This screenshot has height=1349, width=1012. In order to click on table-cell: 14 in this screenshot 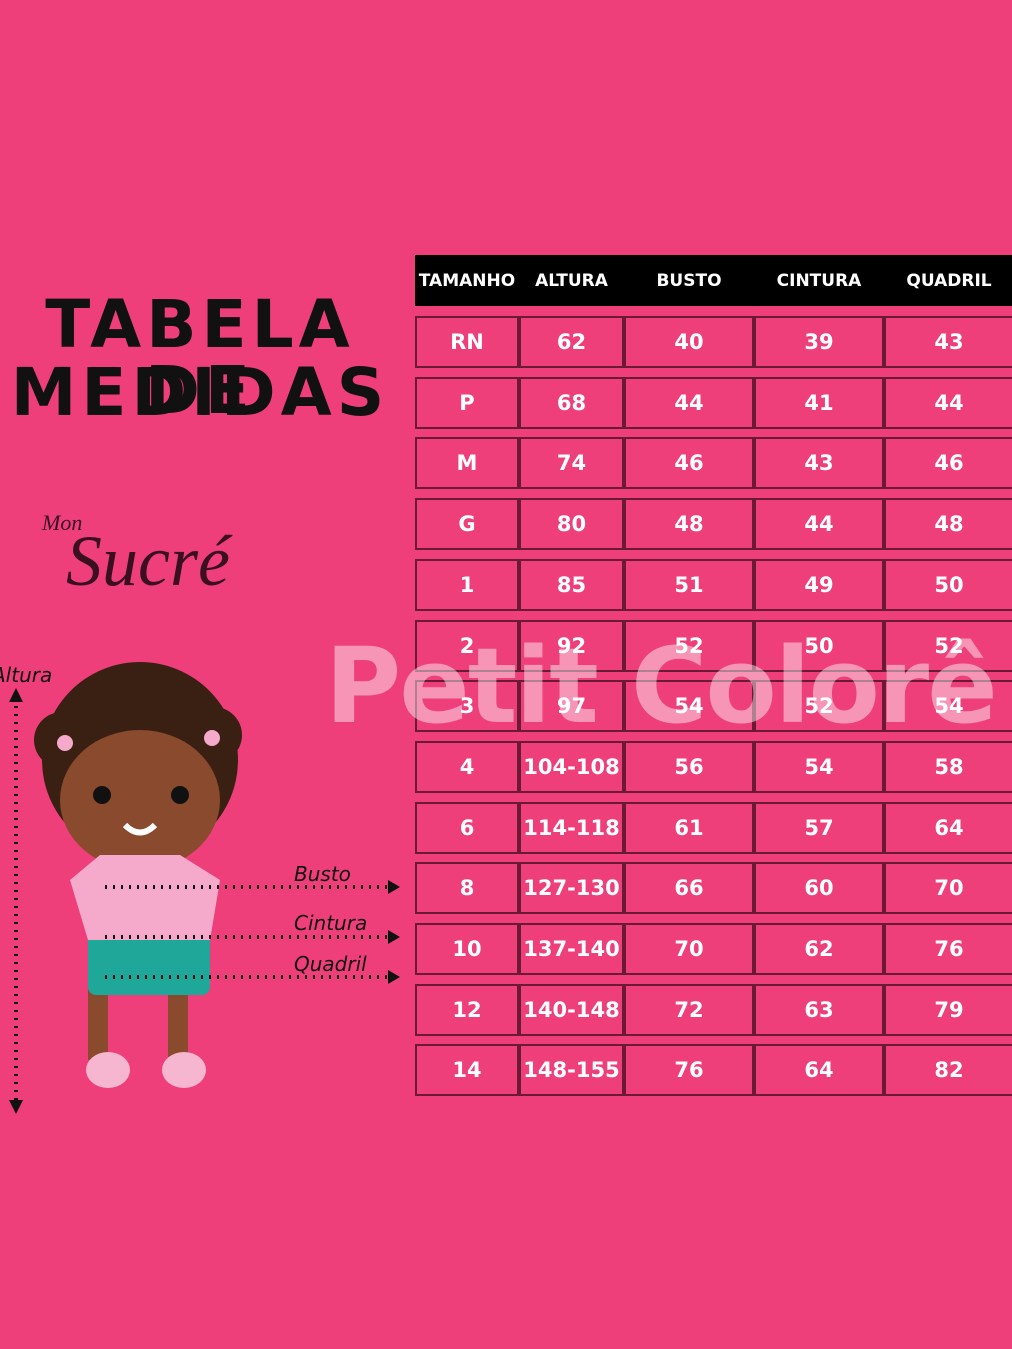, I will do `click(467, 1070)`.